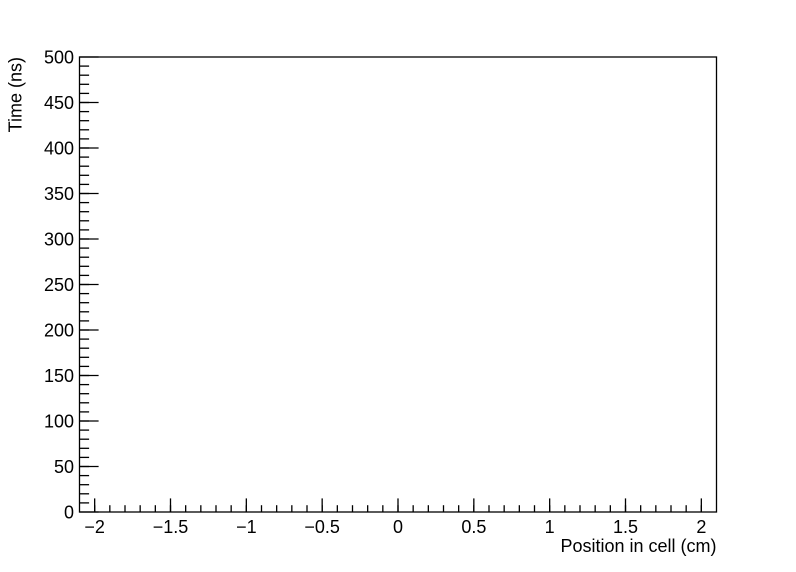 The height and width of the screenshot is (572, 796). Describe the element at coordinates (64, 467) in the screenshot. I see `y-tick-label: 50` at that location.